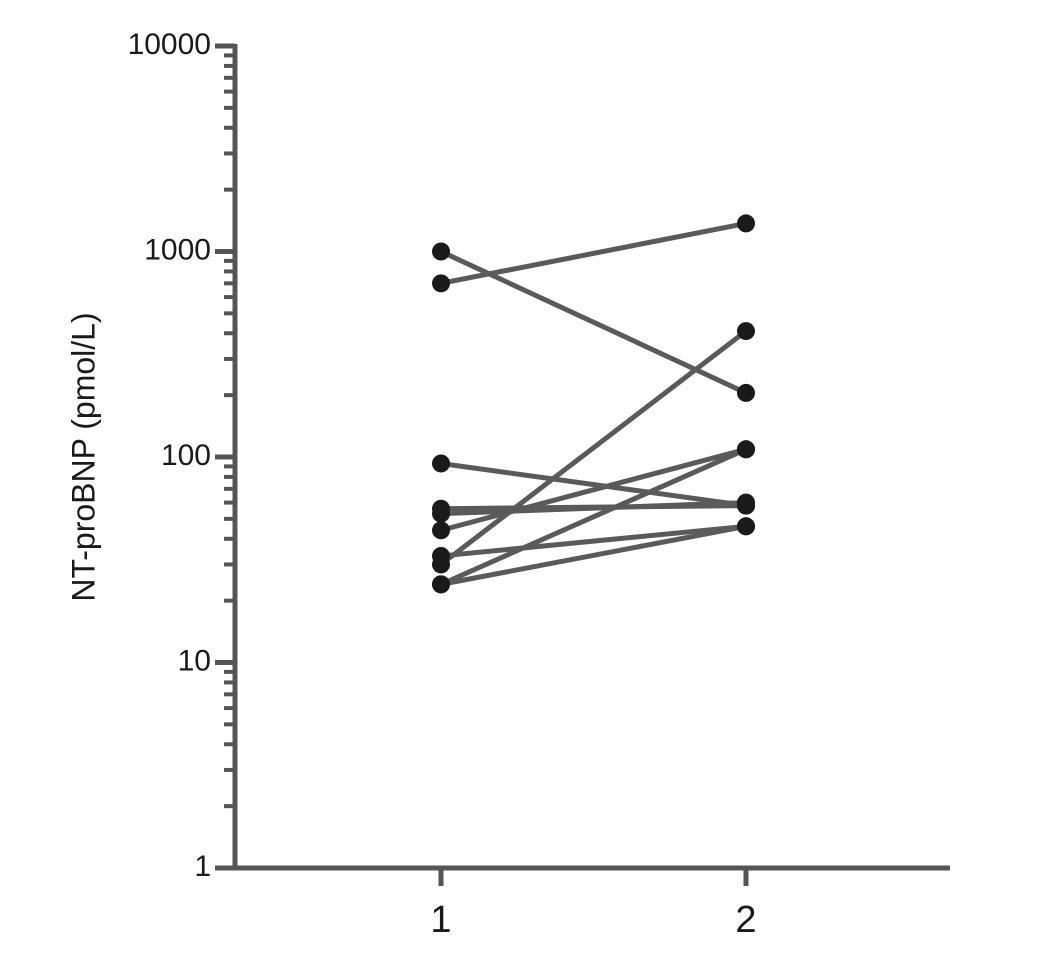 The image size is (1049, 976). What do you see at coordinates (202, 866) in the screenshot?
I see `y-tick-label: 1` at bounding box center [202, 866].